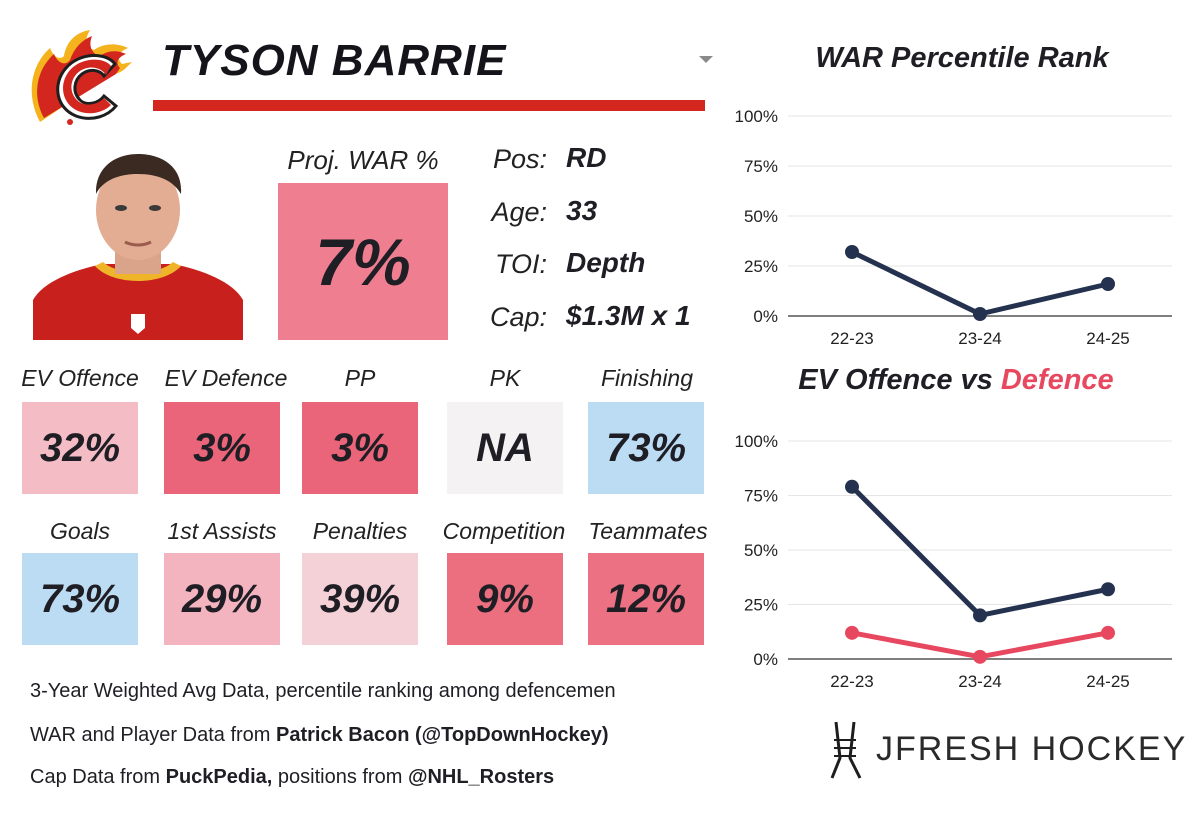  I want to click on teammates-value: 12%, so click(646, 598).